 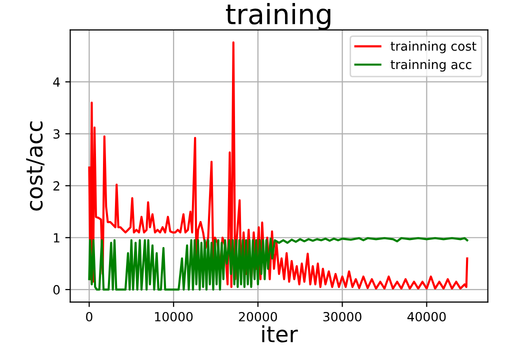 What do you see at coordinates (56, 185) in the screenshot?
I see `y-tick-label: 2` at bounding box center [56, 185].